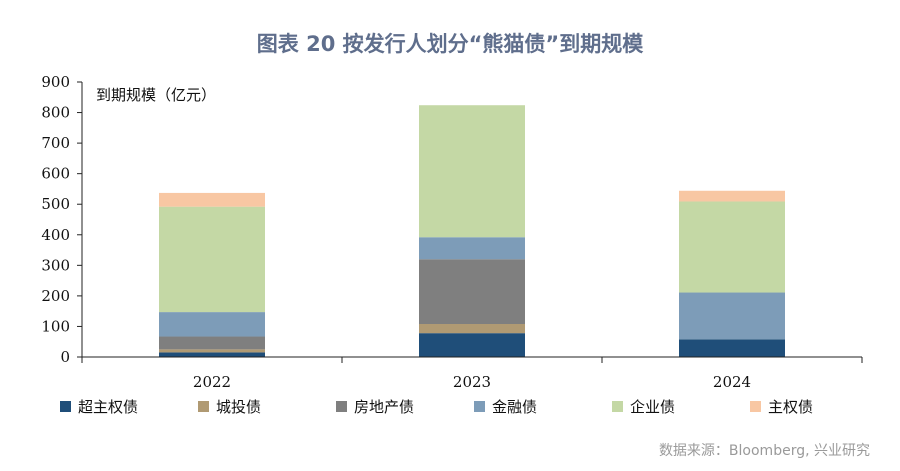  What do you see at coordinates (764, 451) in the screenshot?
I see `source-note: 数据来源：Bloomberg, 兴业研究` at bounding box center [764, 451].